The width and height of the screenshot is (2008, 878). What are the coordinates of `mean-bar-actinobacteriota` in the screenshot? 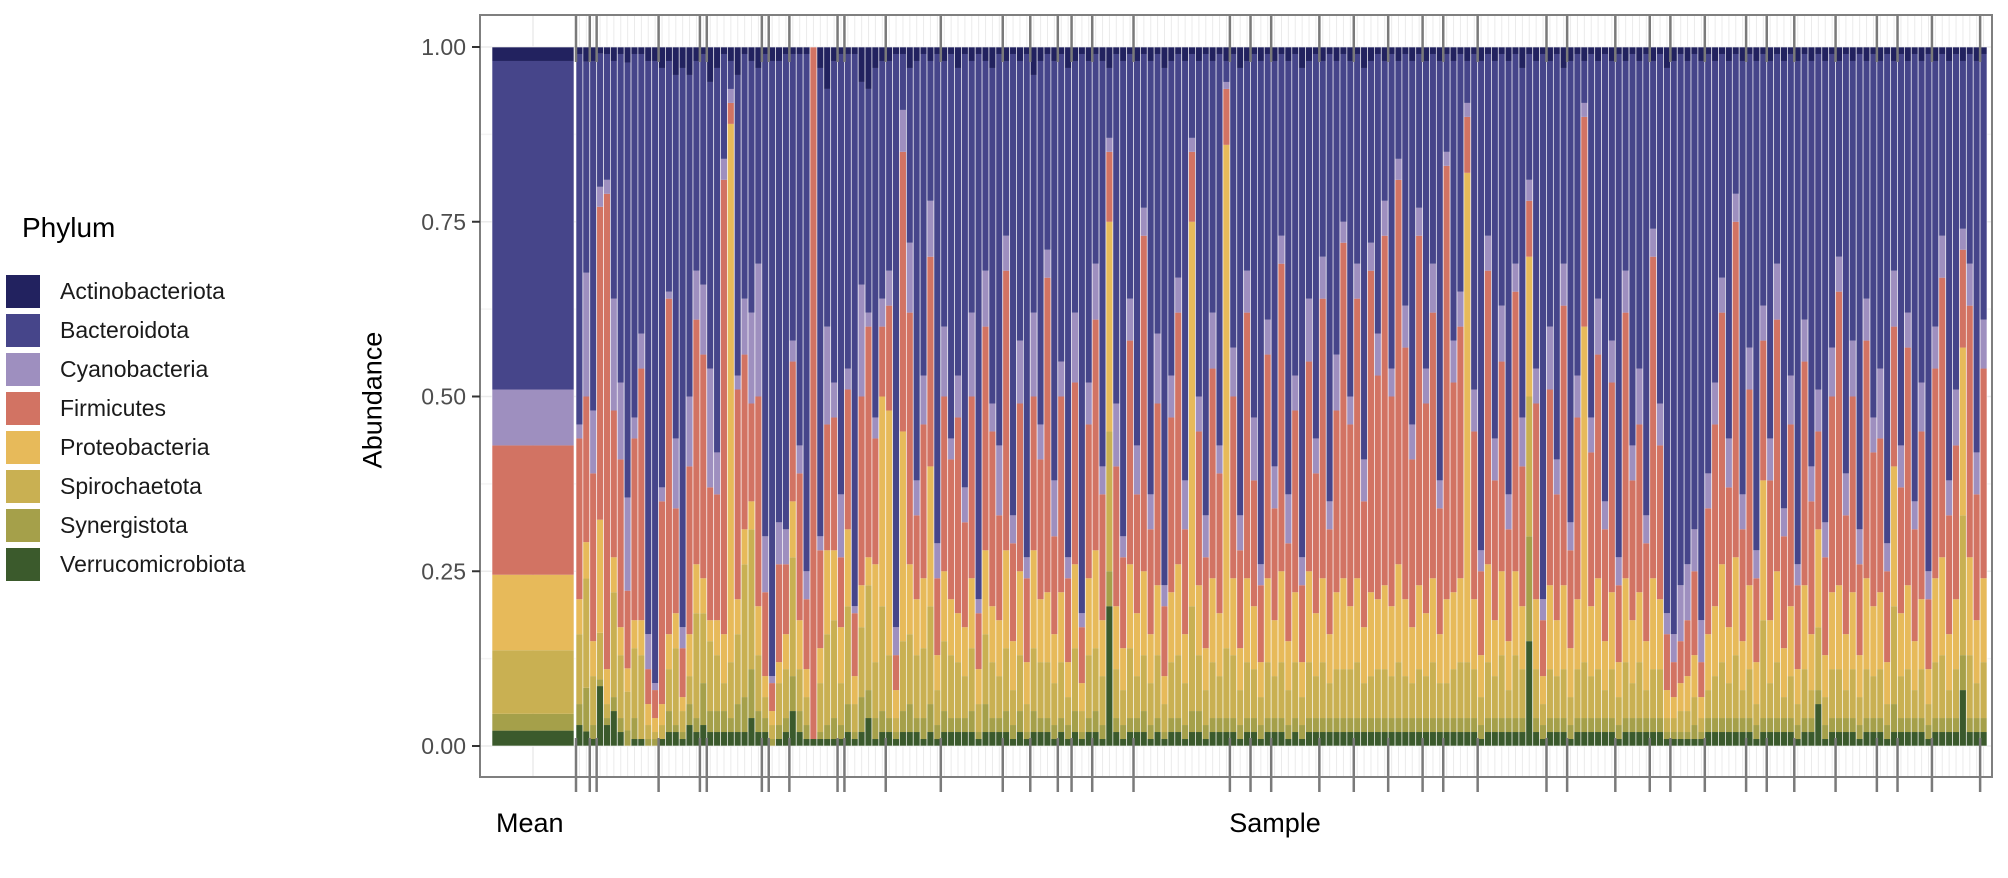 It's located at (533, 54).